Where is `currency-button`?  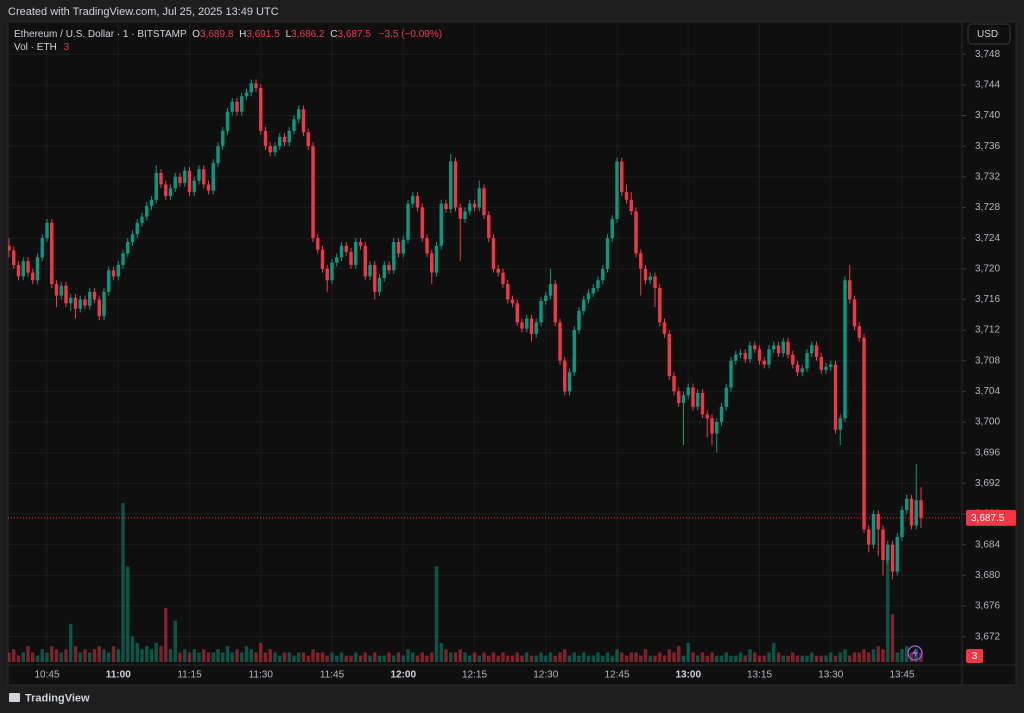
currency-button is located at coordinates (989, 34).